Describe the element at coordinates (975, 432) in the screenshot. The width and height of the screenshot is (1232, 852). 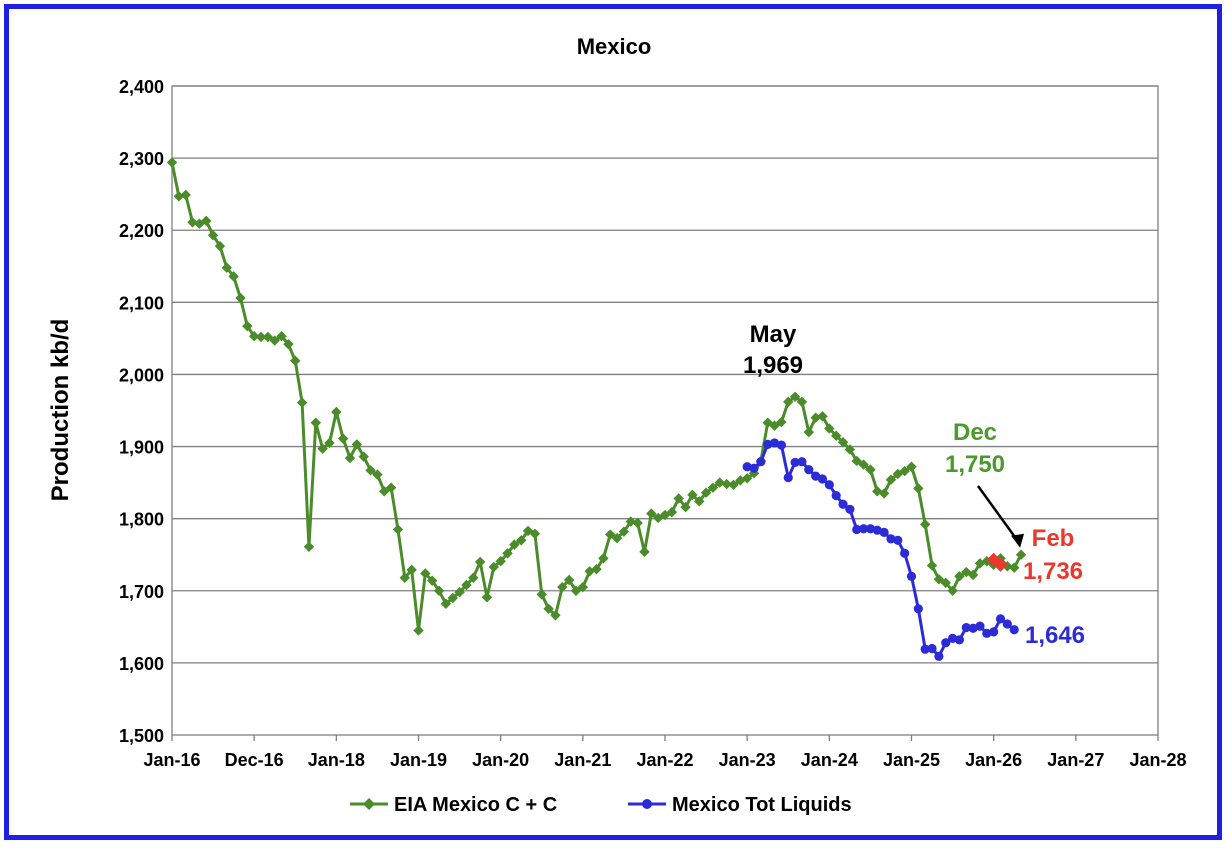
I see `annotation-text: Dec` at that location.